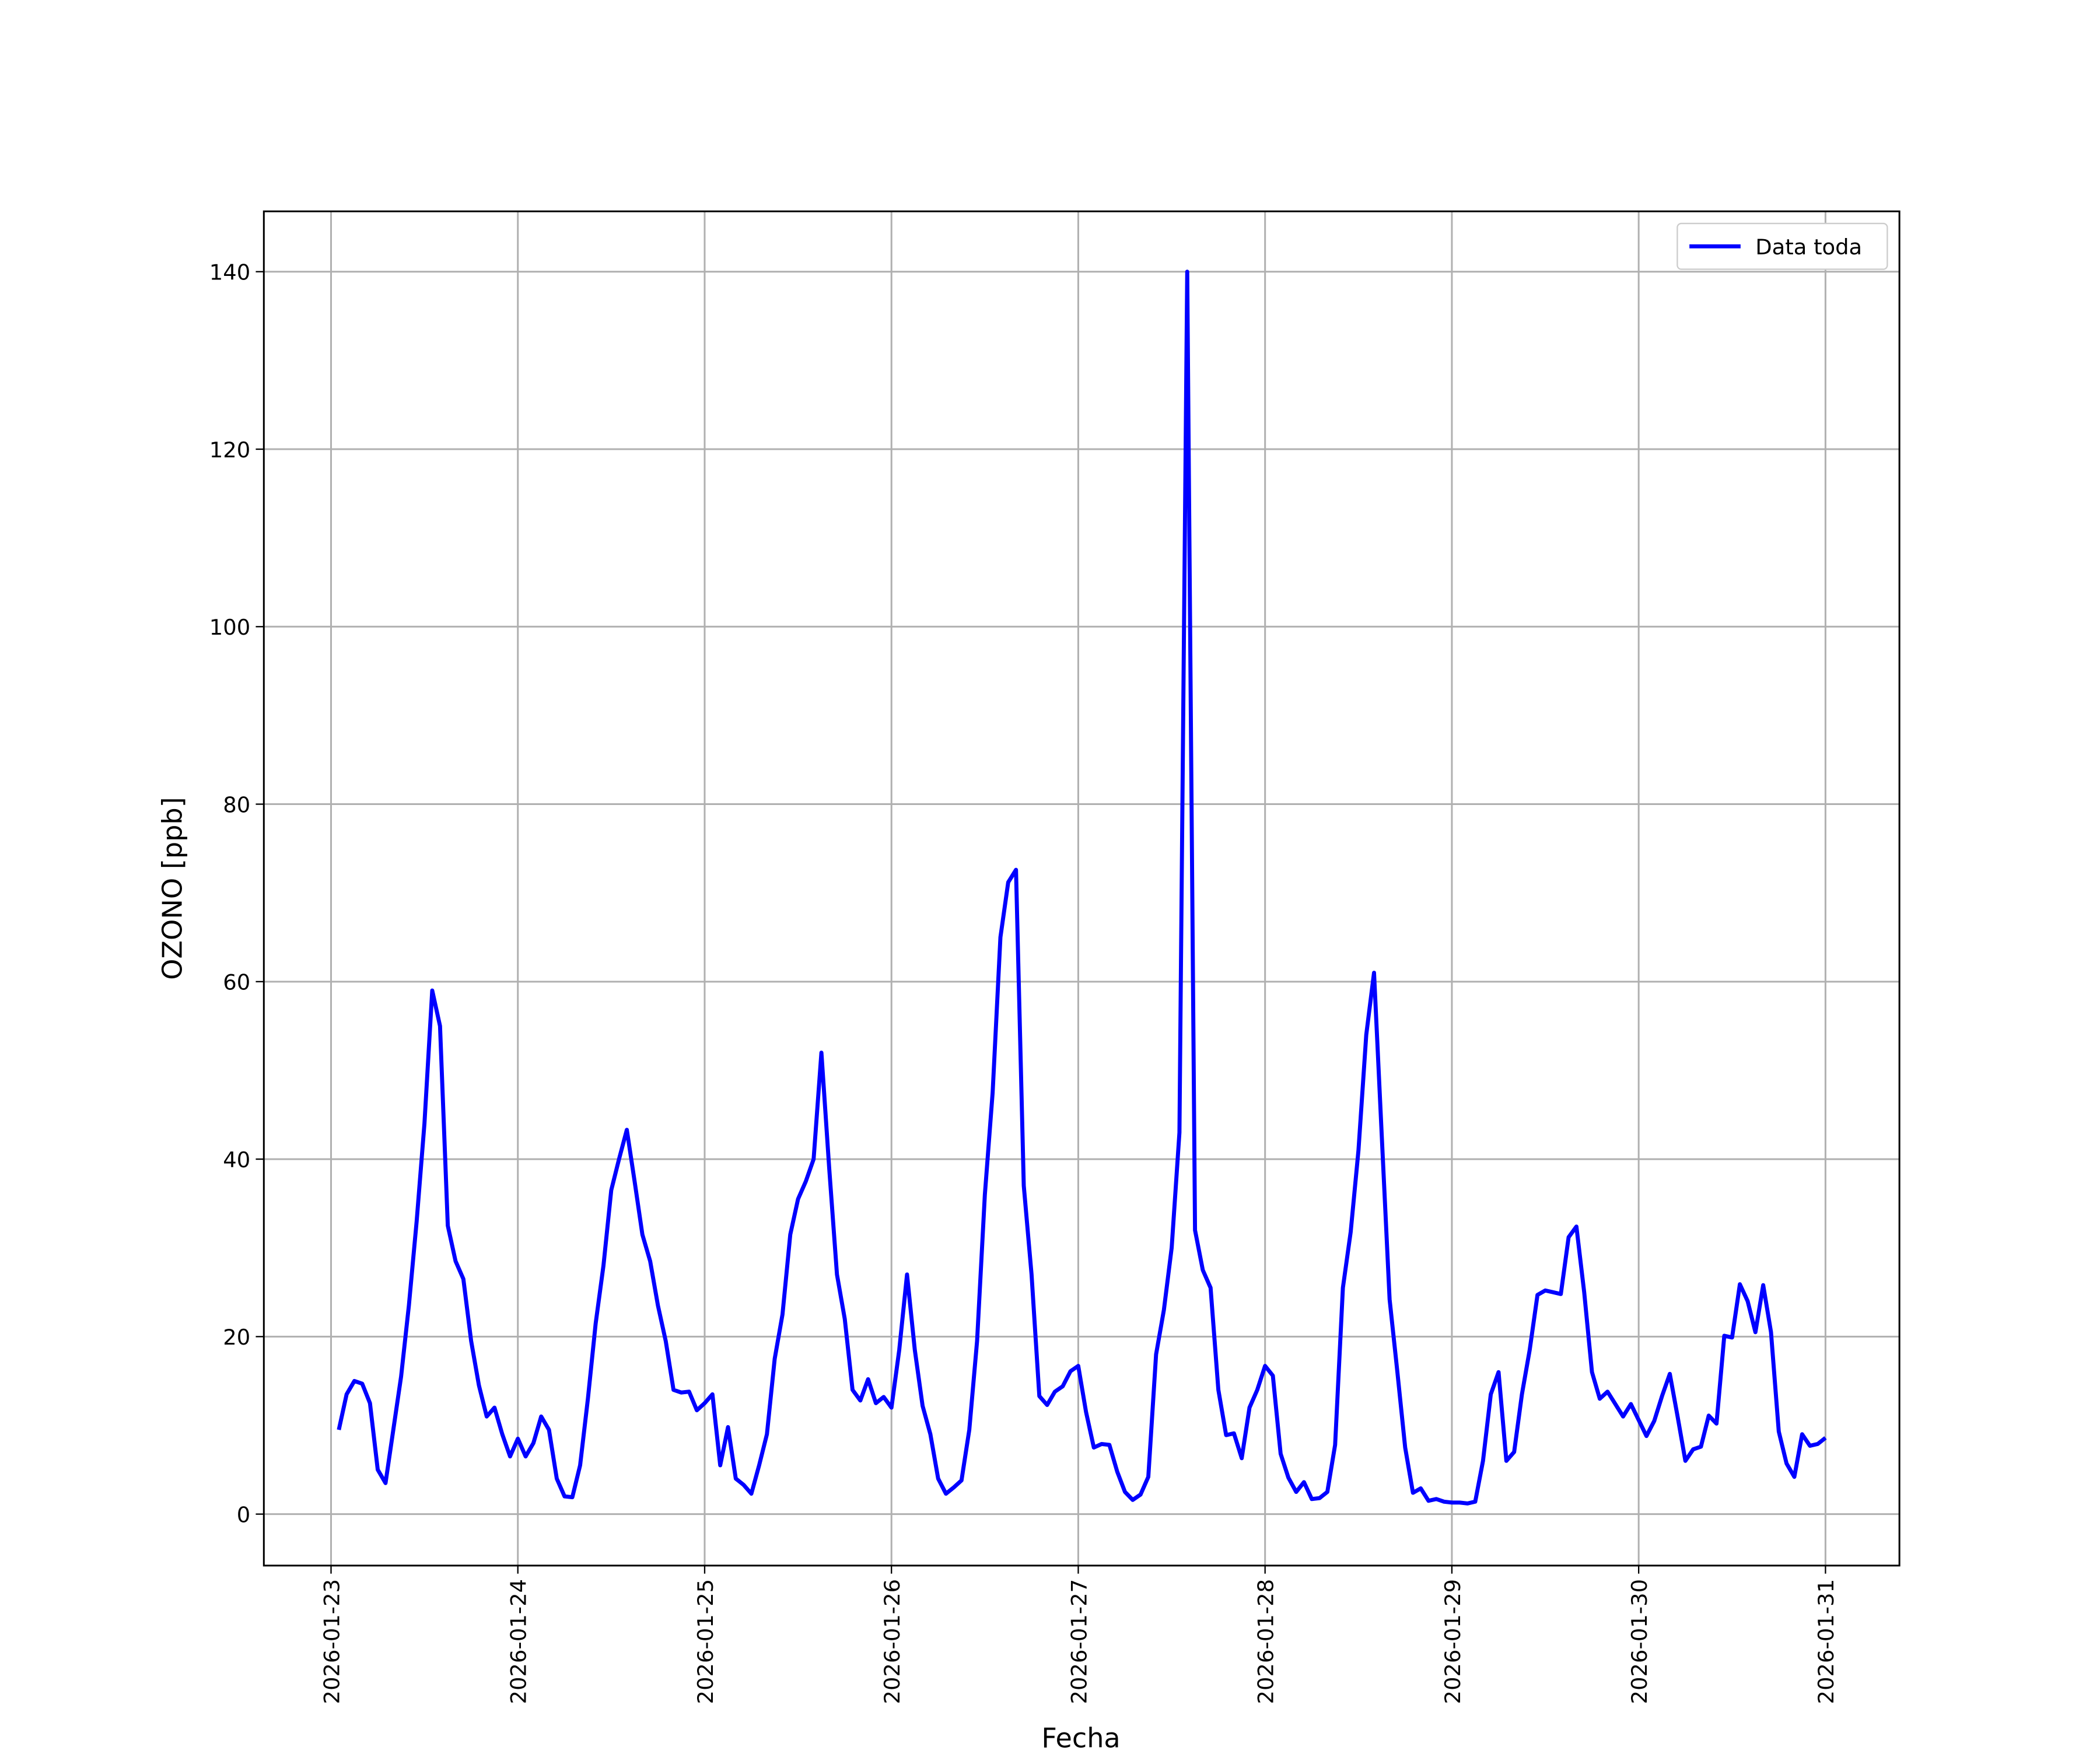 The height and width of the screenshot is (1750, 2100). Describe the element at coordinates (229, 627) in the screenshot. I see `y-tick-label: 100` at that location.